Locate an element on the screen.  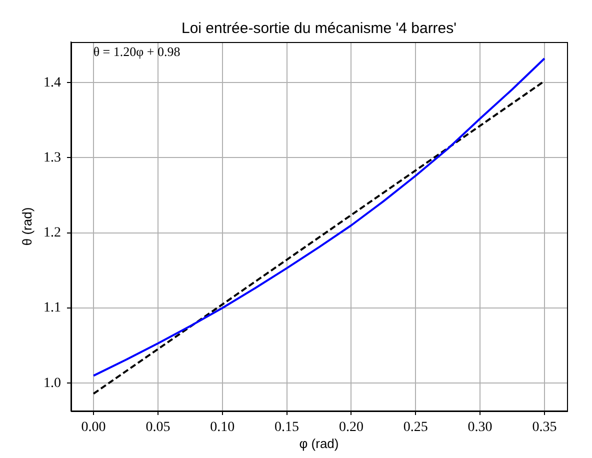
x-tick-label: 0.00 is located at coordinates (93, 428).